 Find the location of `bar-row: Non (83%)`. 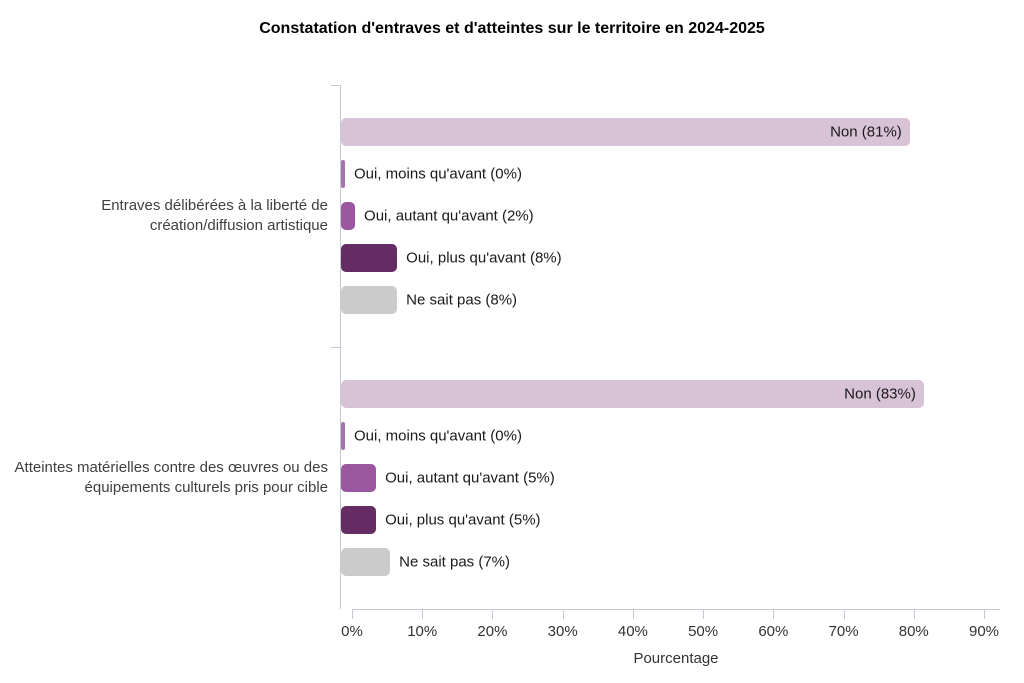

bar-row: Non (83%) is located at coordinates (664, 394).